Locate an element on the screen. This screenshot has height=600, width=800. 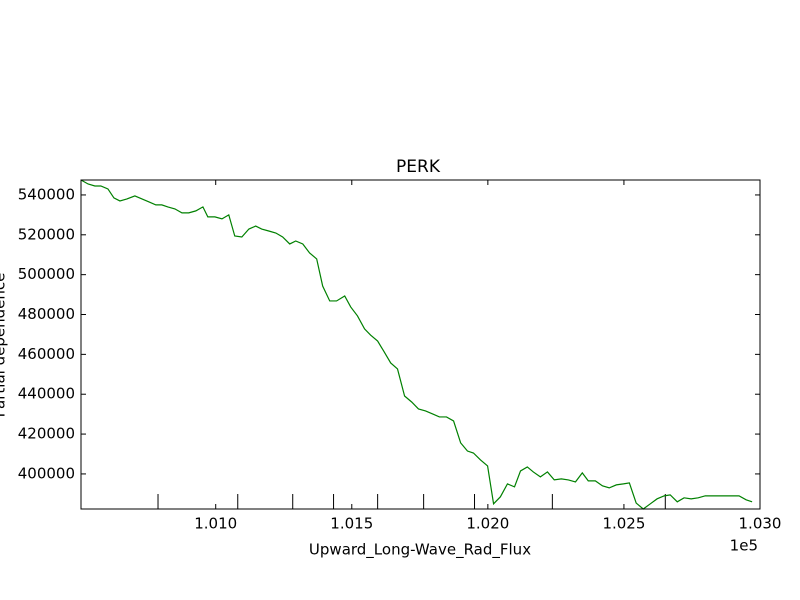
y-tick-label: 420000 is located at coordinates (46, 434).